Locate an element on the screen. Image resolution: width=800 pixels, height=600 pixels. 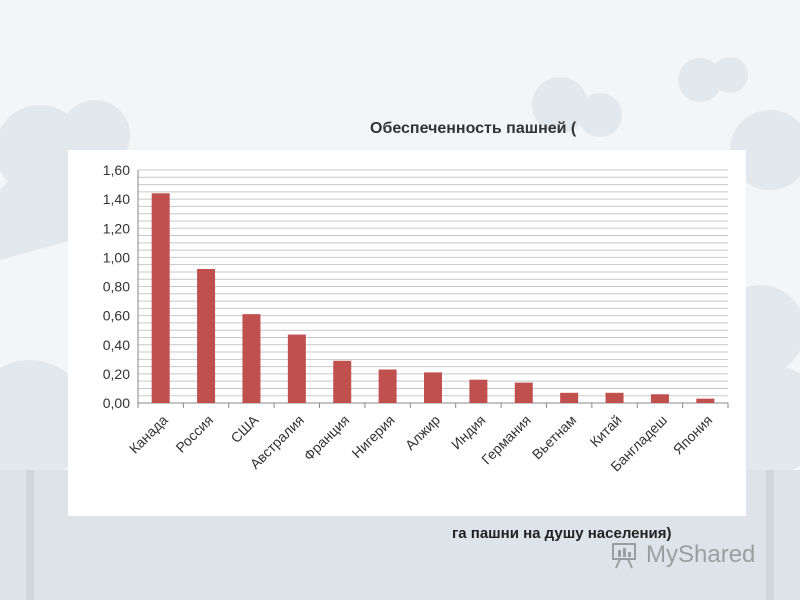
y-tick-label: 1,00 is located at coordinates (116, 257).